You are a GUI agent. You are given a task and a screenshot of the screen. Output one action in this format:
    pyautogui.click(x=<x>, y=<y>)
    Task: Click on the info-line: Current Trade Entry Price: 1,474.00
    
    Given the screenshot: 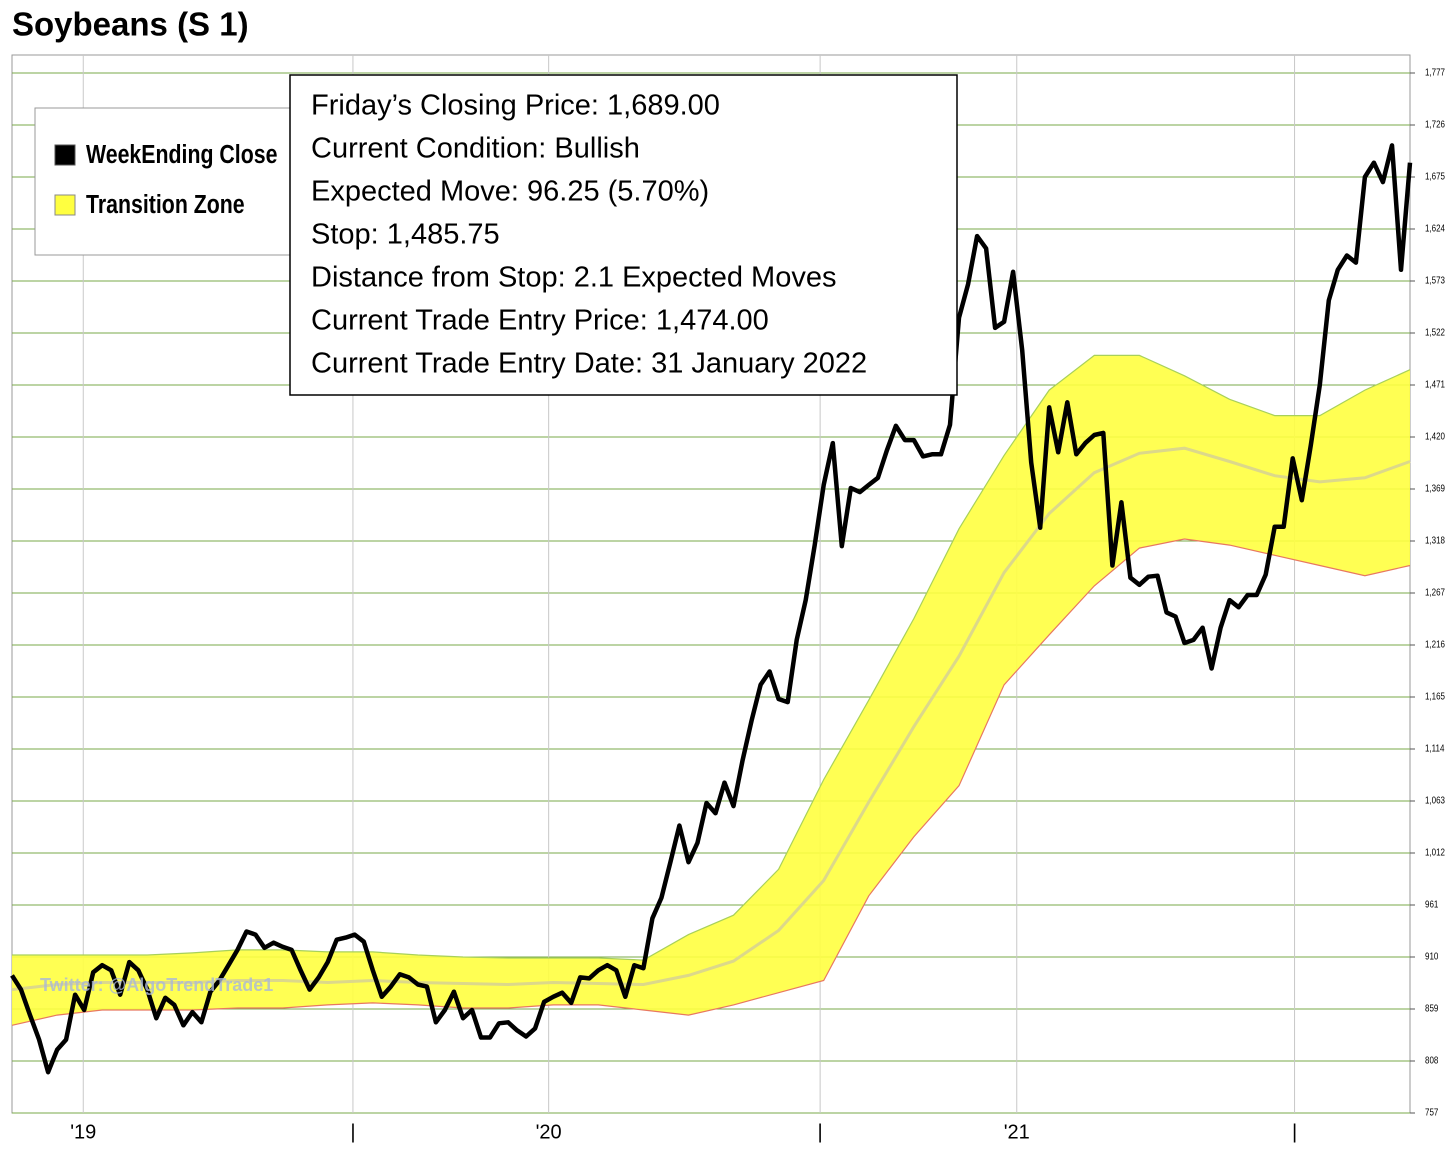 What is the action you would take?
    pyautogui.click(x=540, y=321)
    